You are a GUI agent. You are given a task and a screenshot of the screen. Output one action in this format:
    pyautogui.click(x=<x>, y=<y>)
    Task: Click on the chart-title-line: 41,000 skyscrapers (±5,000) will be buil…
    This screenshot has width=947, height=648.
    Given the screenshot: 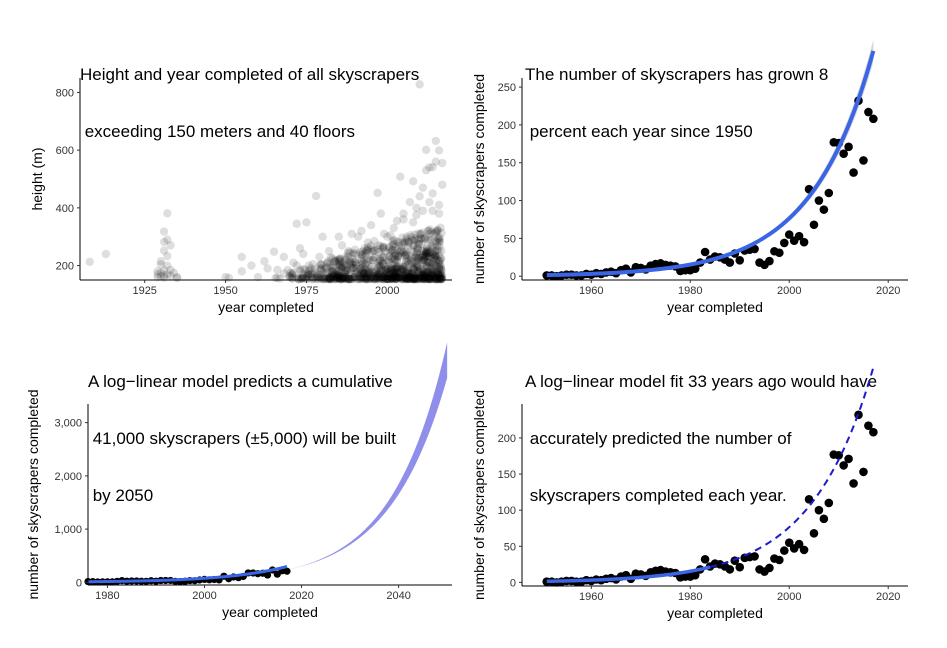 What is the action you would take?
    pyautogui.click(x=242, y=438)
    